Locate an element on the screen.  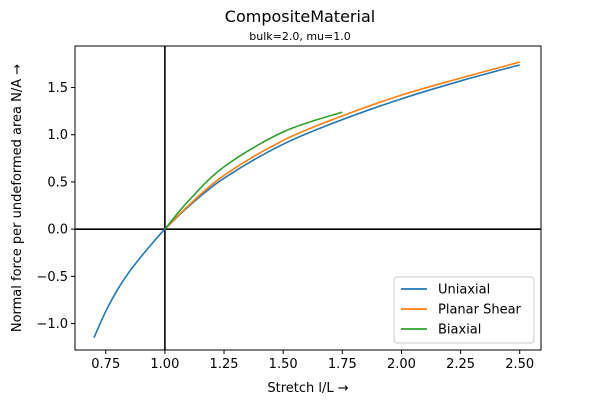
y-axis-label: Normal force per undeformed area N/A → is located at coordinates (17, 198).